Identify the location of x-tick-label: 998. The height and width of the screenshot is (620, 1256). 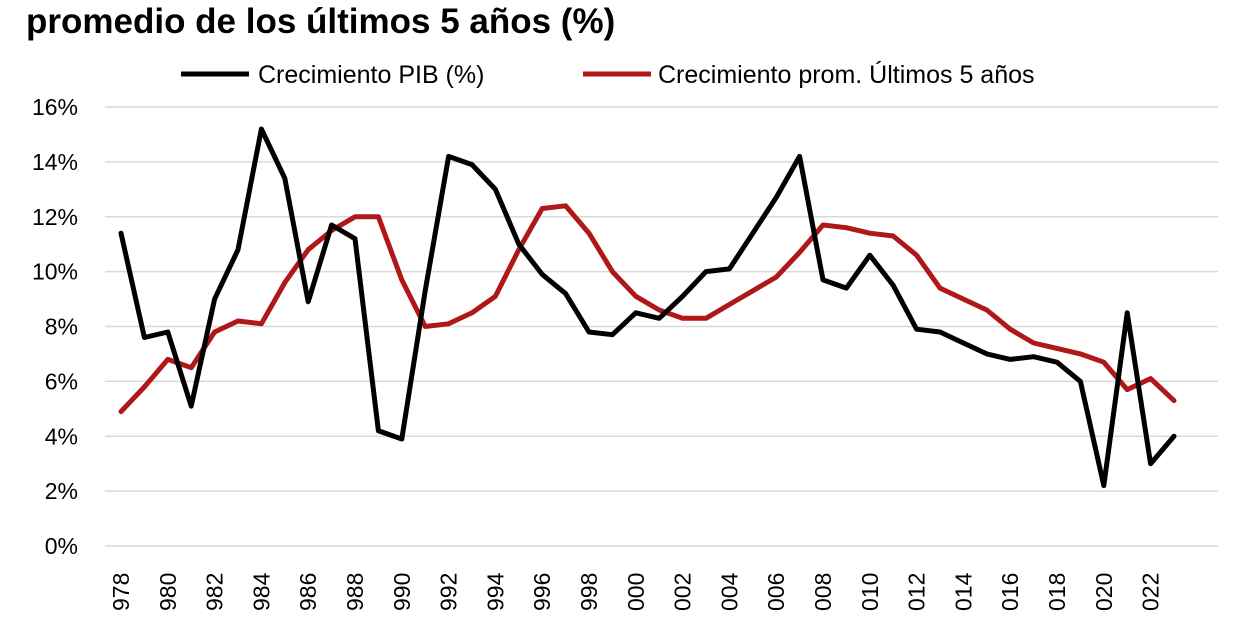
(589, 592).